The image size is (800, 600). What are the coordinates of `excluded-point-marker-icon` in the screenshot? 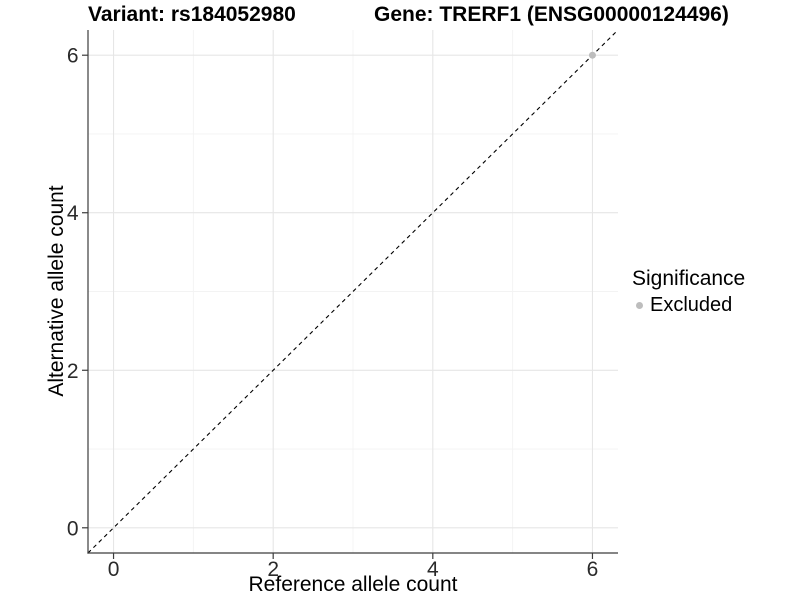 It's located at (639, 305).